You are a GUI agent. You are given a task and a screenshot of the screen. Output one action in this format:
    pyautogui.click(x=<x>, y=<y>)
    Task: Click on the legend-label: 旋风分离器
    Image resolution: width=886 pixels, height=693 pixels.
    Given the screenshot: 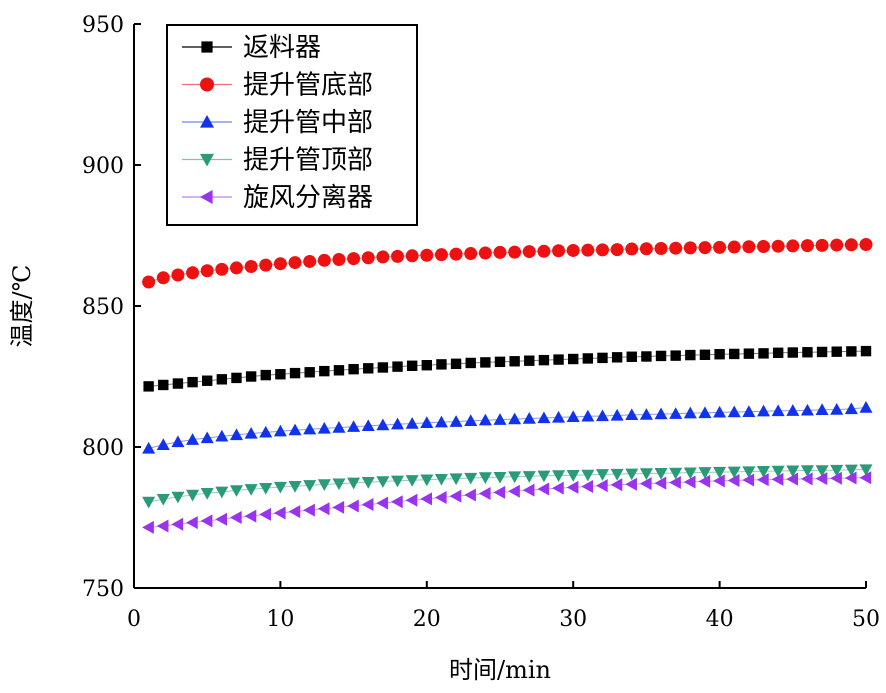 What is the action you would take?
    pyautogui.click(x=308, y=198)
    